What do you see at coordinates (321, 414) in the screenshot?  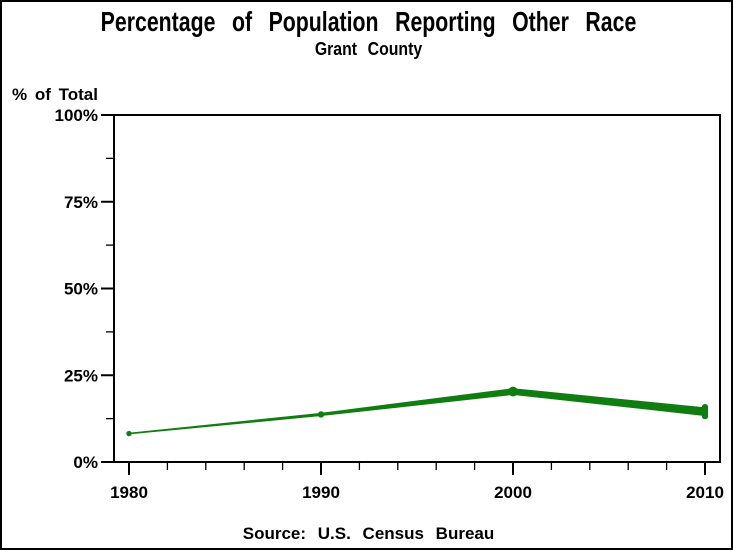 I see `data-point-1990` at bounding box center [321, 414].